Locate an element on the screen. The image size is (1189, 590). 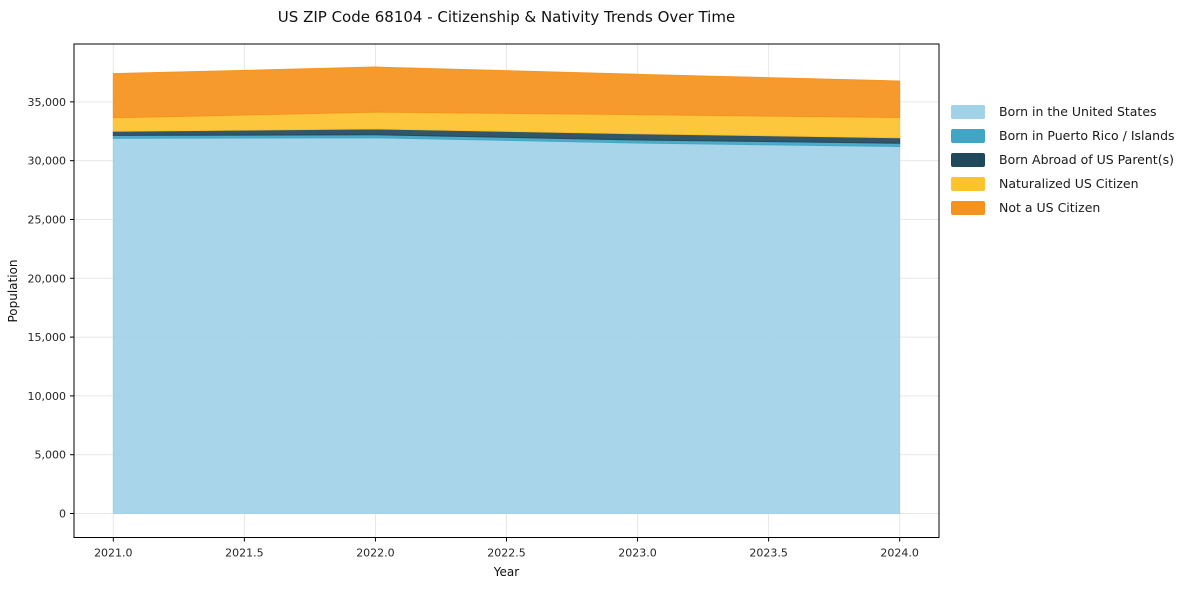
legend-item: Naturalized US Citizen is located at coordinates (1063, 183).